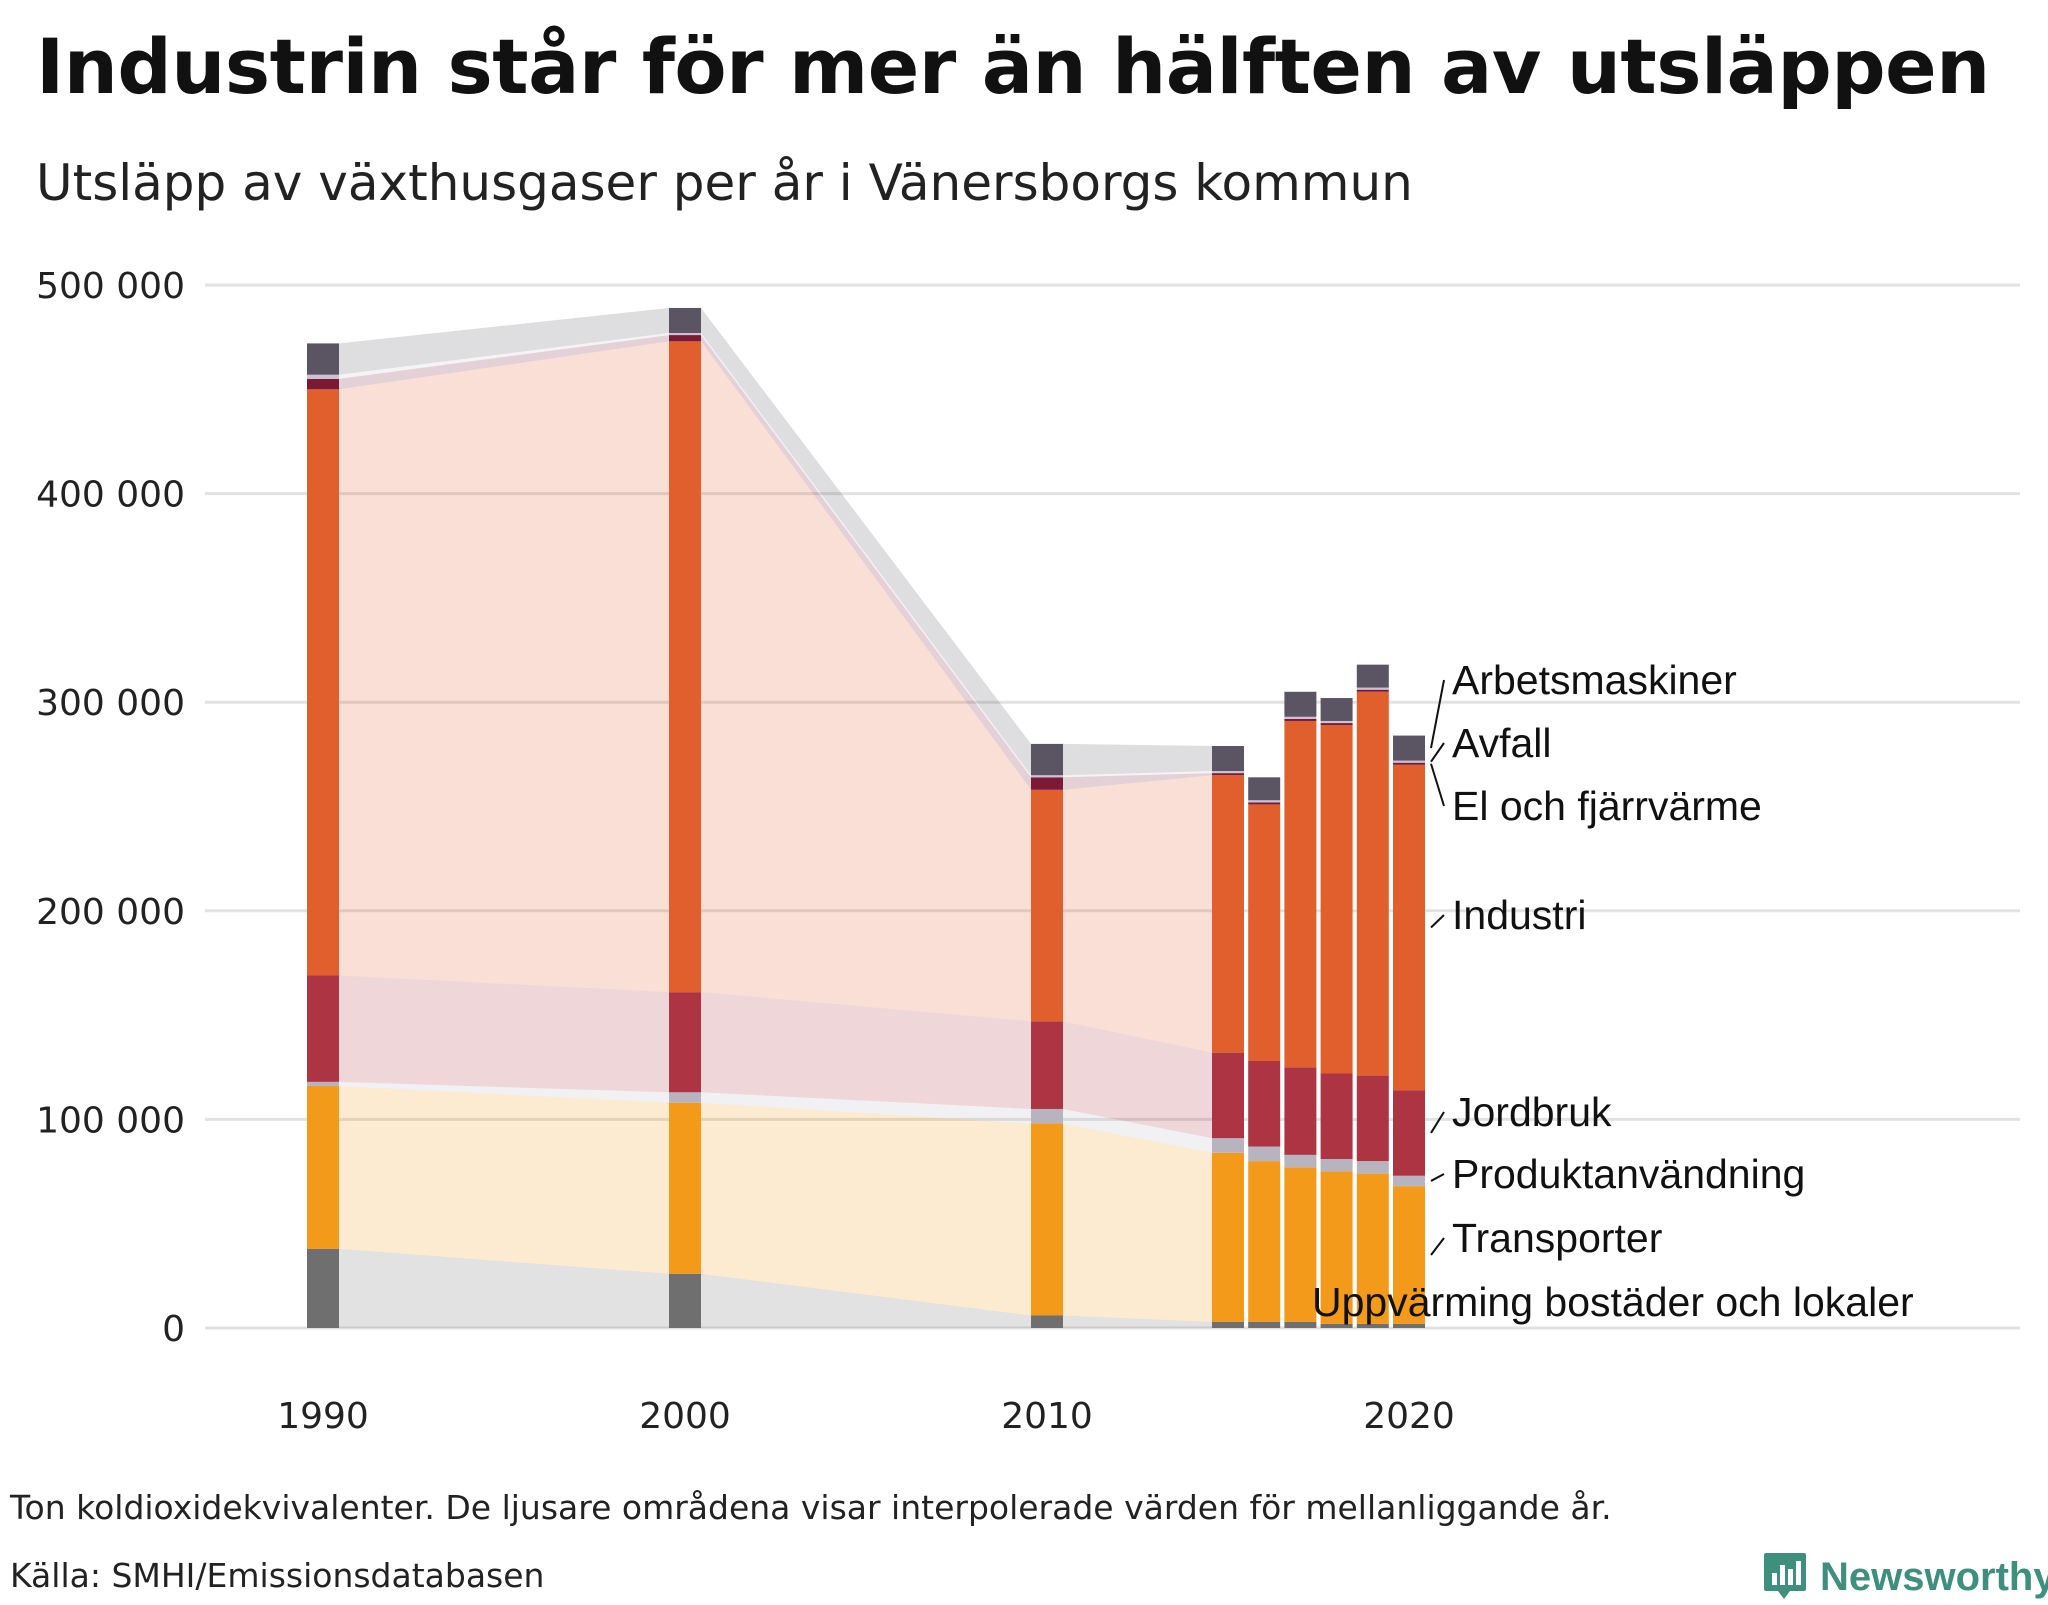  I want to click on y-tick-label: 400 000, so click(110, 495).